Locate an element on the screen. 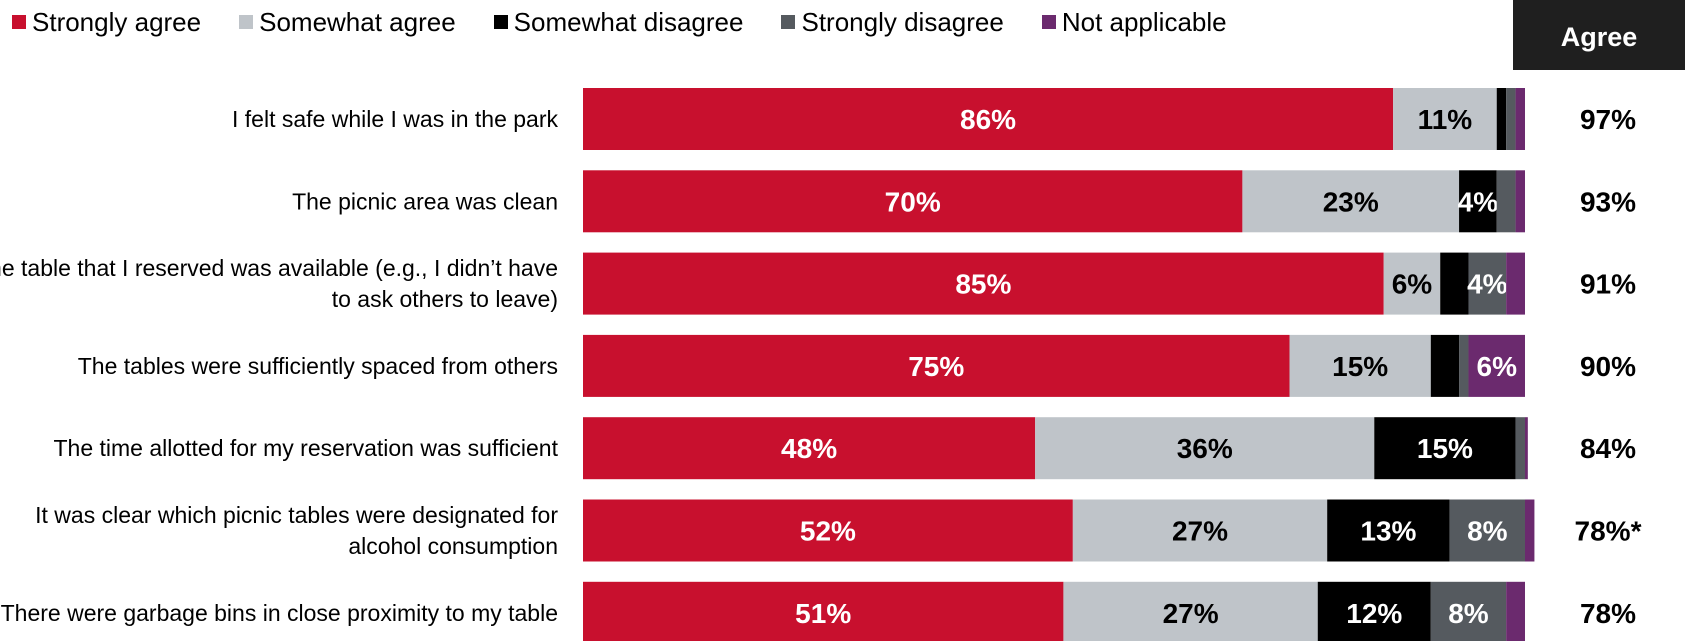 This screenshot has height=641, width=1685. bar-value-label: 12% is located at coordinates (1374, 613).